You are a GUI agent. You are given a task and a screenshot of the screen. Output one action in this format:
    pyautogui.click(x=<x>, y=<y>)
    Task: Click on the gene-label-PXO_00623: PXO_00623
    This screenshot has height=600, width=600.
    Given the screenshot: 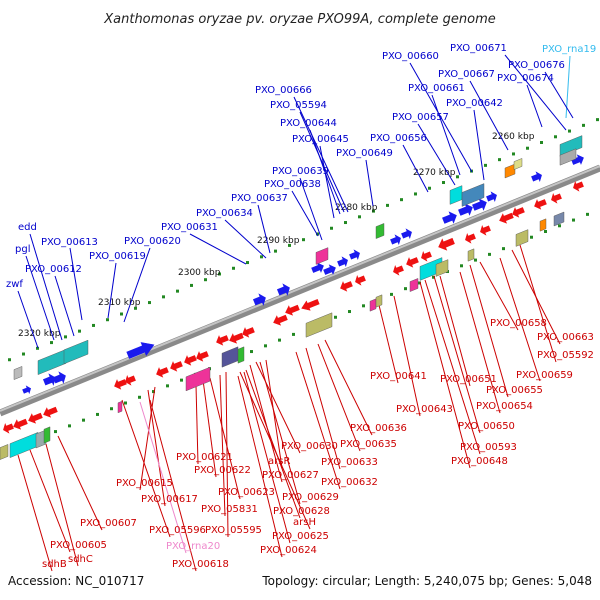 What is the action you would take?
    pyautogui.click(x=246, y=492)
    